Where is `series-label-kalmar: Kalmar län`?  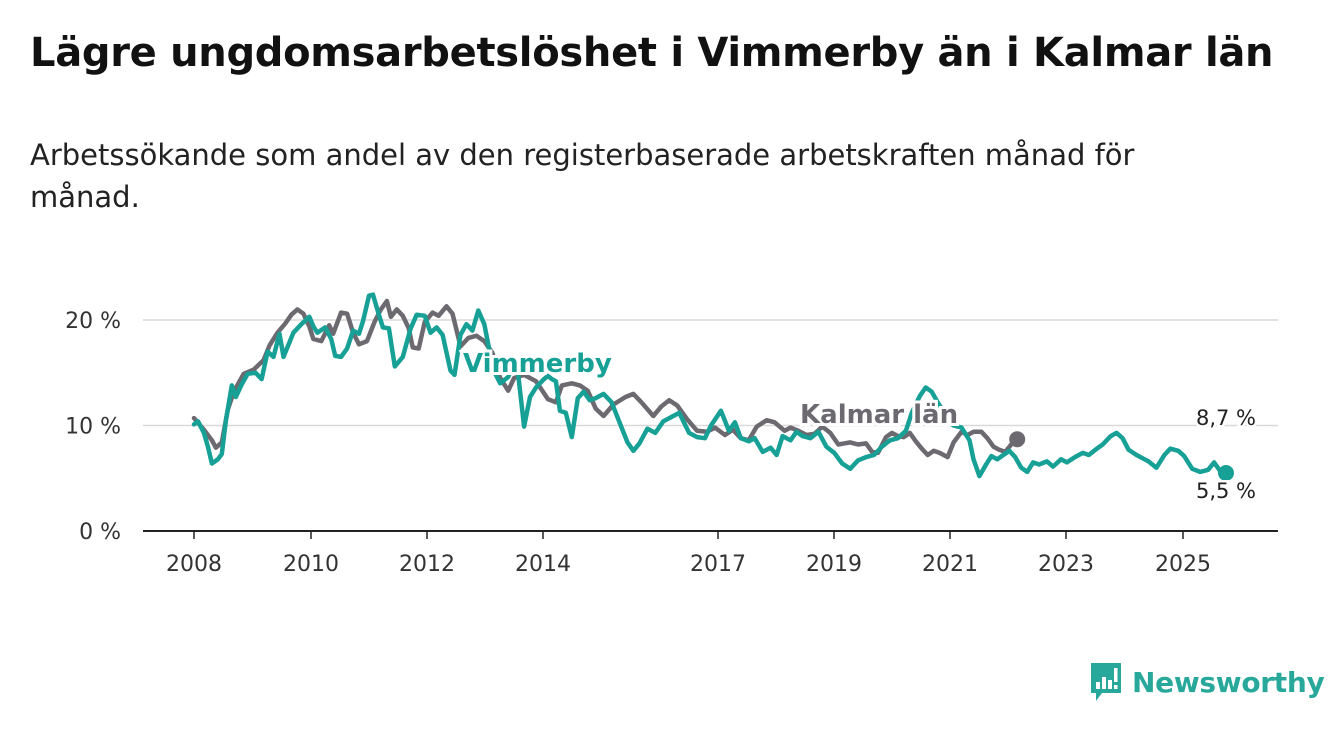 series-label-kalmar: Kalmar län is located at coordinates (879, 415).